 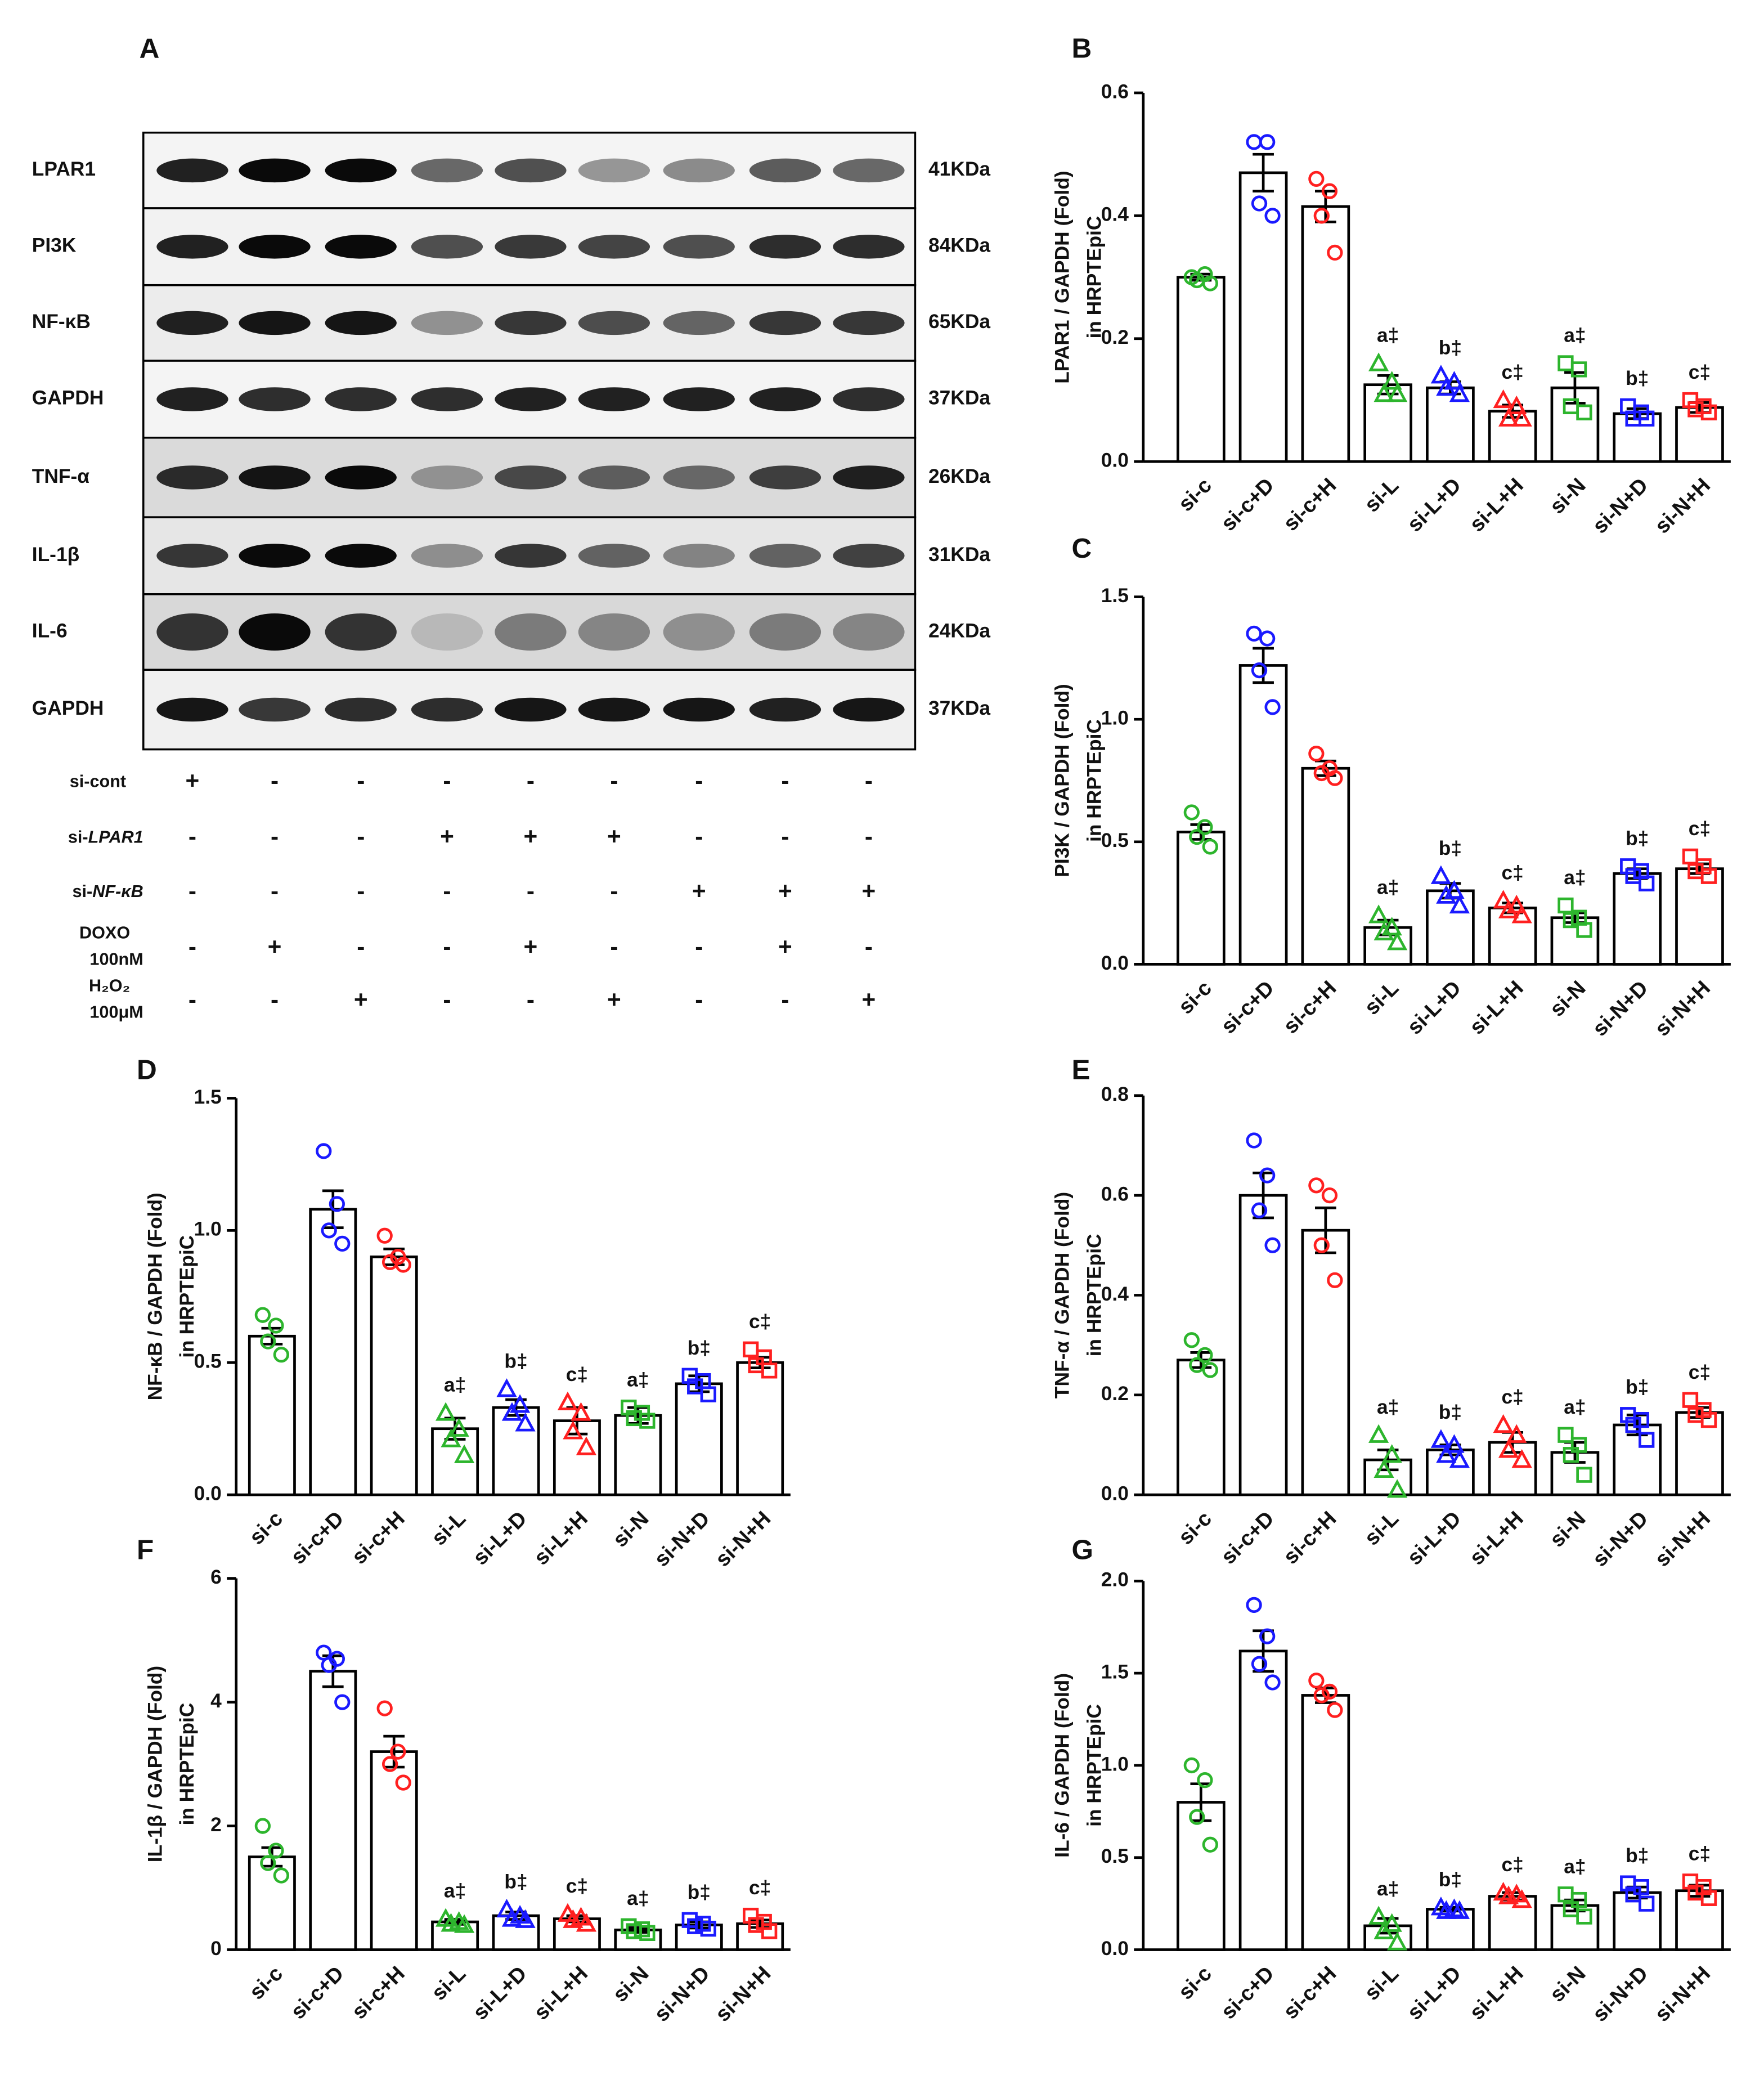 What do you see at coordinates (145, 1550) in the screenshot?
I see `panel-letter: F` at bounding box center [145, 1550].